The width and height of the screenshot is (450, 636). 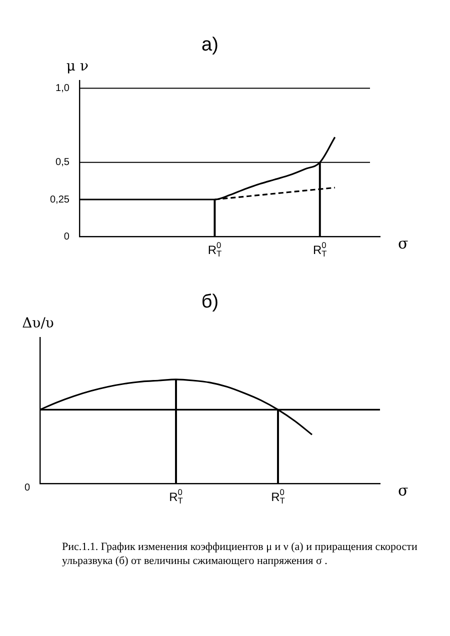 I want to click on y-tick-label: 0,5, so click(x=63, y=162).